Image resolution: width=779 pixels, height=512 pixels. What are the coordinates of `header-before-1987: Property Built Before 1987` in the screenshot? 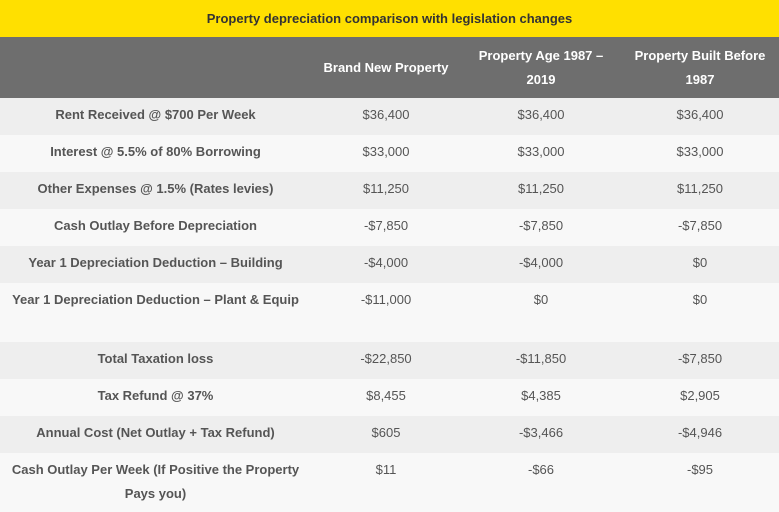 It's located at (700, 67).